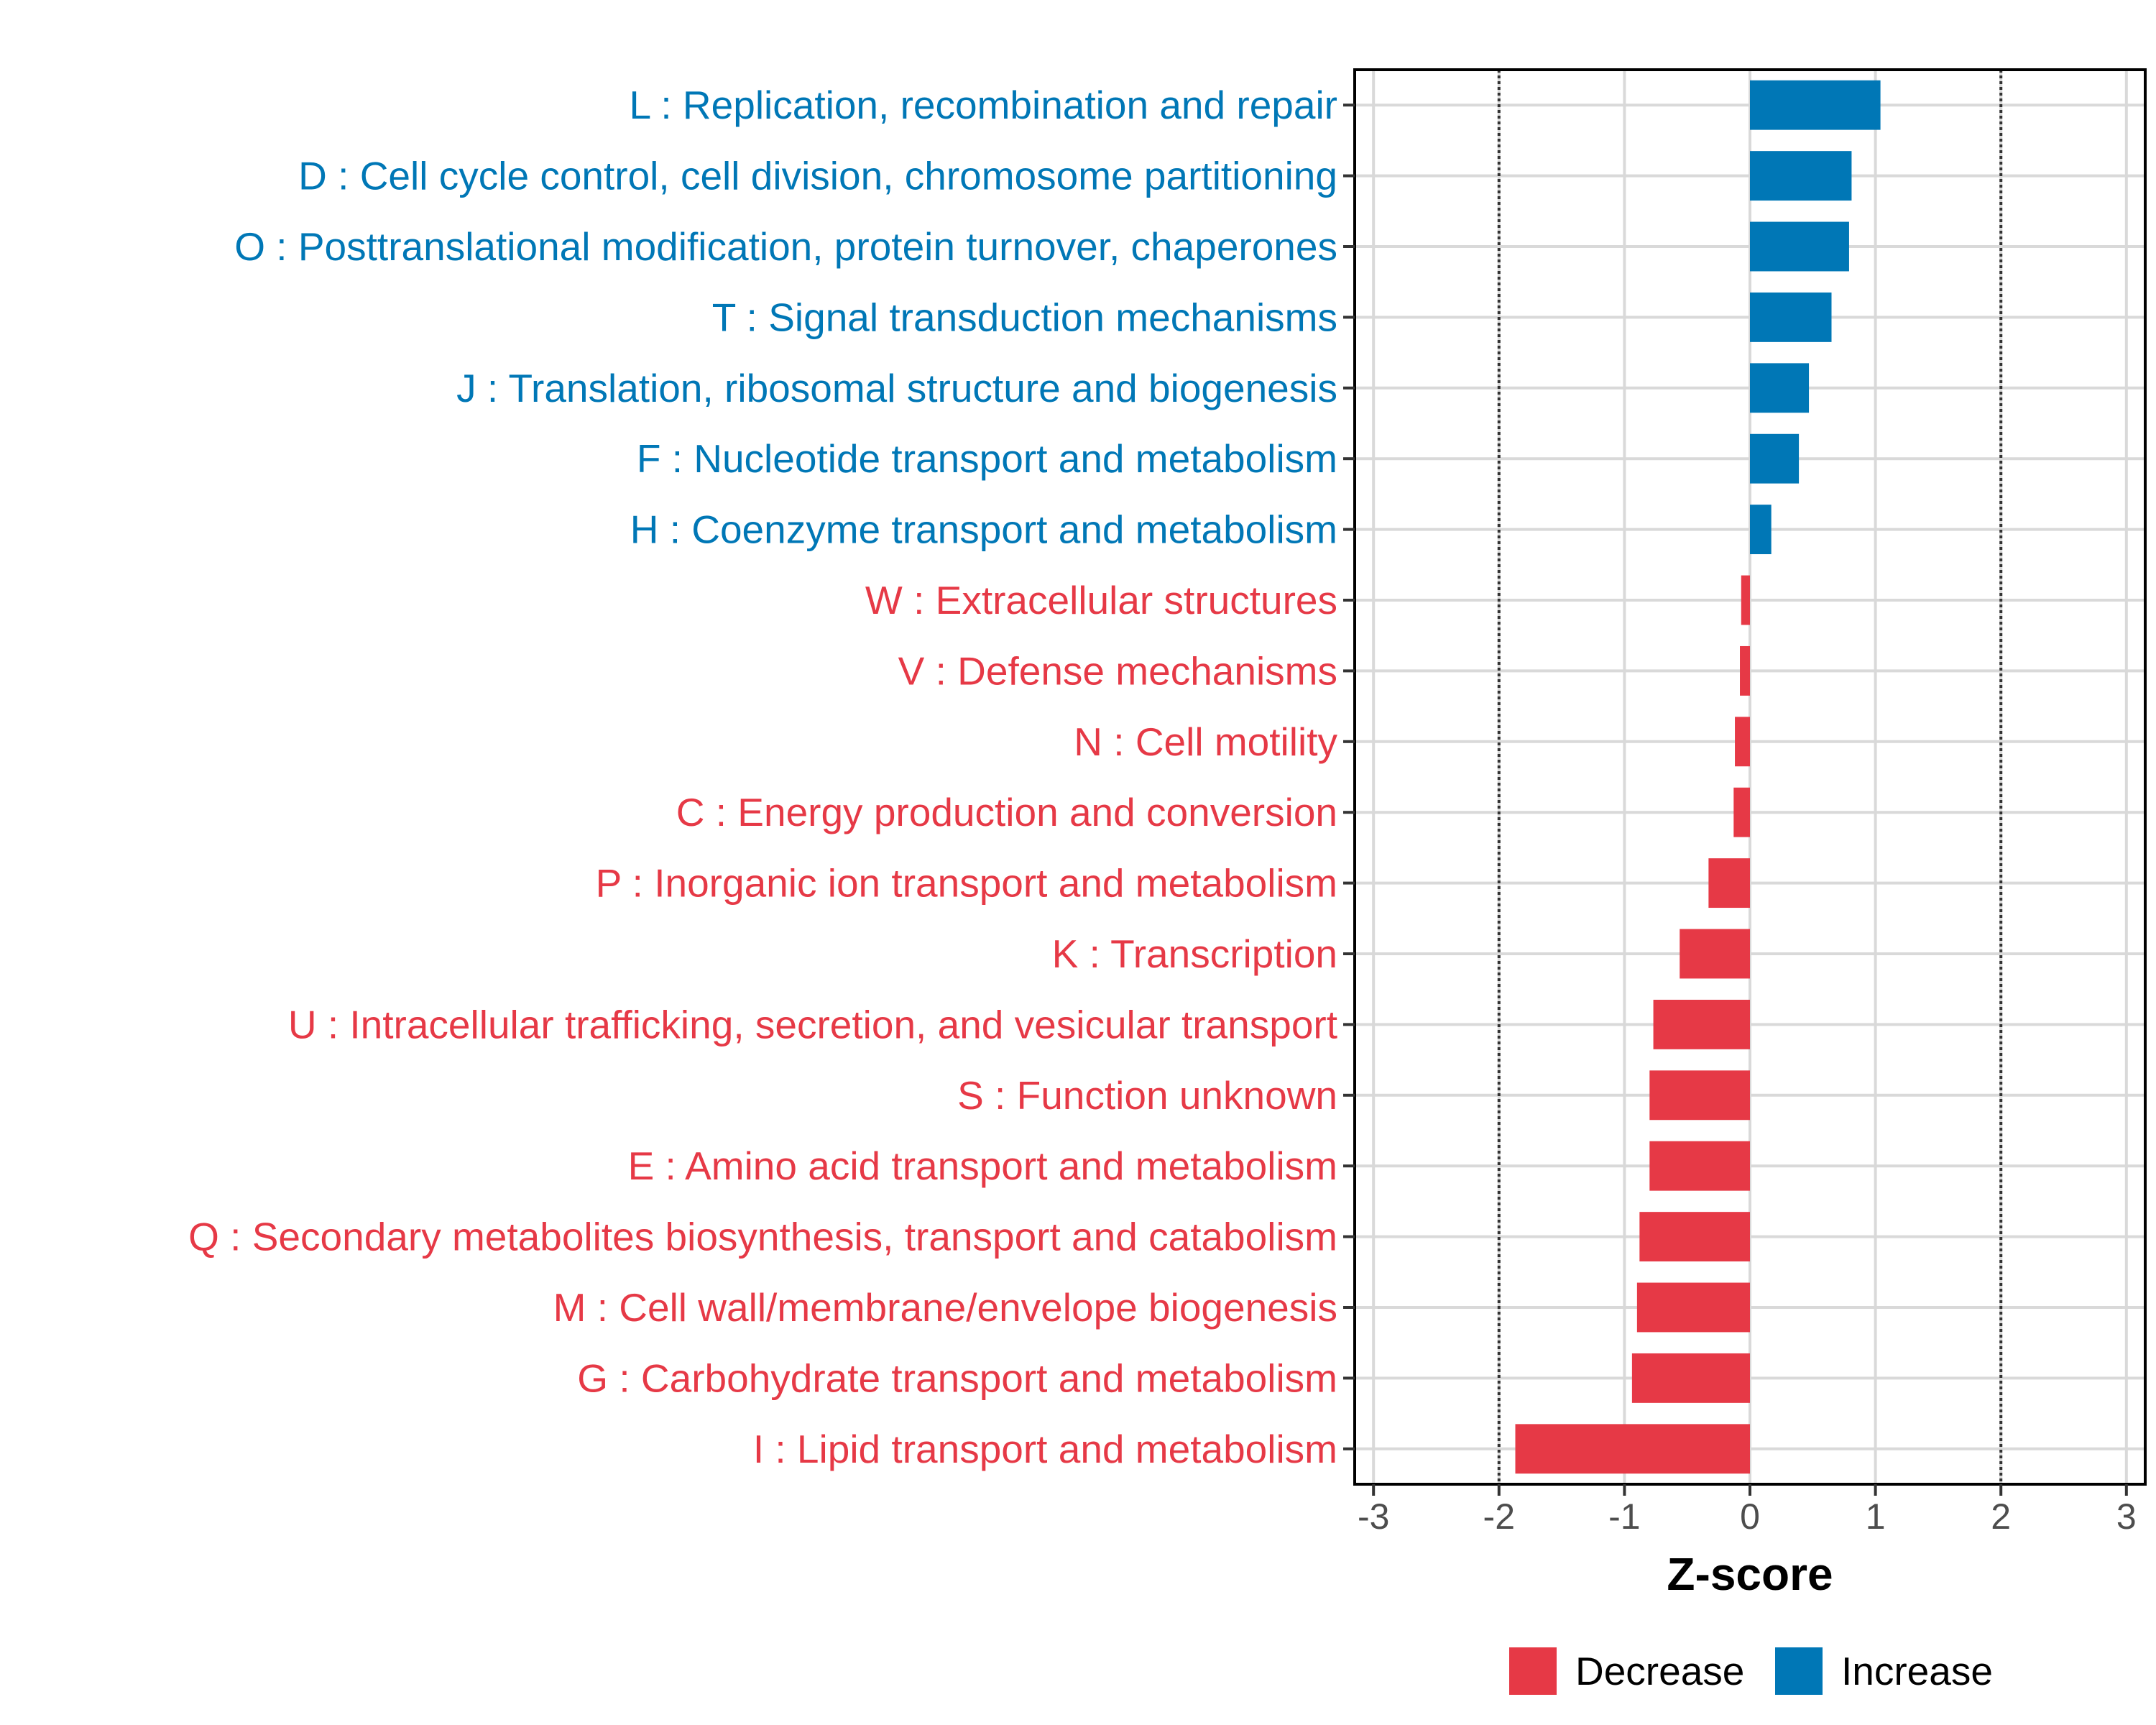 Image resolution: width=2156 pixels, height=1725 pixels. Describe the element at coordinates (984, 529) in the screenshot. I see `category-label: H : Coenzyme transport and metabolism` at that location.